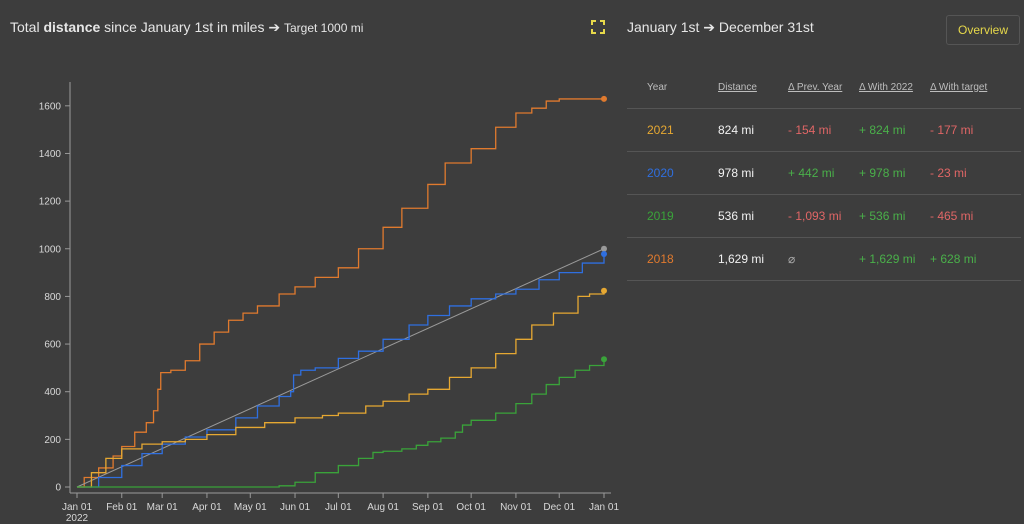 This screenshot has width=1024, height=524. What do you see at coordinates (882, 130) in the screenshot?
I see `row-with-2022-delta: + 824 mi` at bounding box center [882, 130].